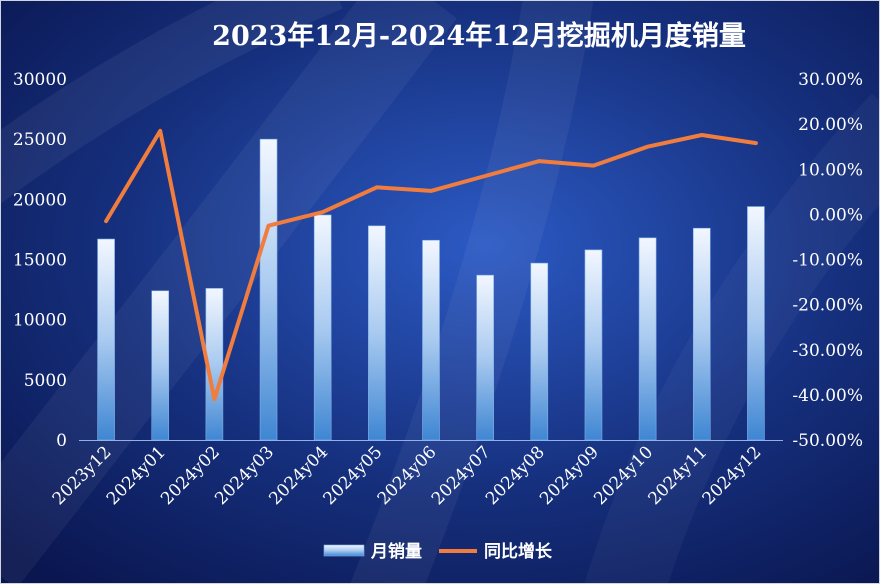 This screenshot has height=584, width=880. Describe the element at coordinates (40, 200) in the screenshot. I see `y-left-tick-label: 20000` at that location.